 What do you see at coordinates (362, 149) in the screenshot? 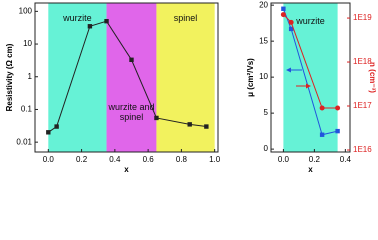
I see `y2-tick-label: 1E16` at bounding box center [362, 149].